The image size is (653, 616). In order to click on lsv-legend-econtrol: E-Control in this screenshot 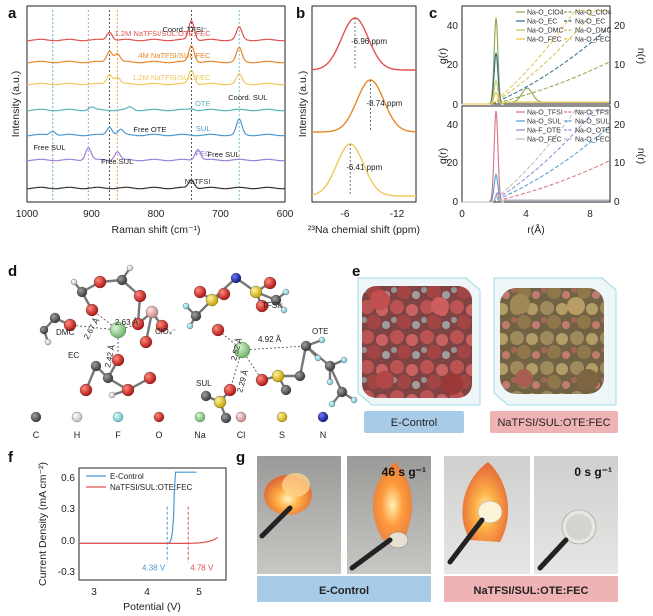, I will do `click(127, 476)`.